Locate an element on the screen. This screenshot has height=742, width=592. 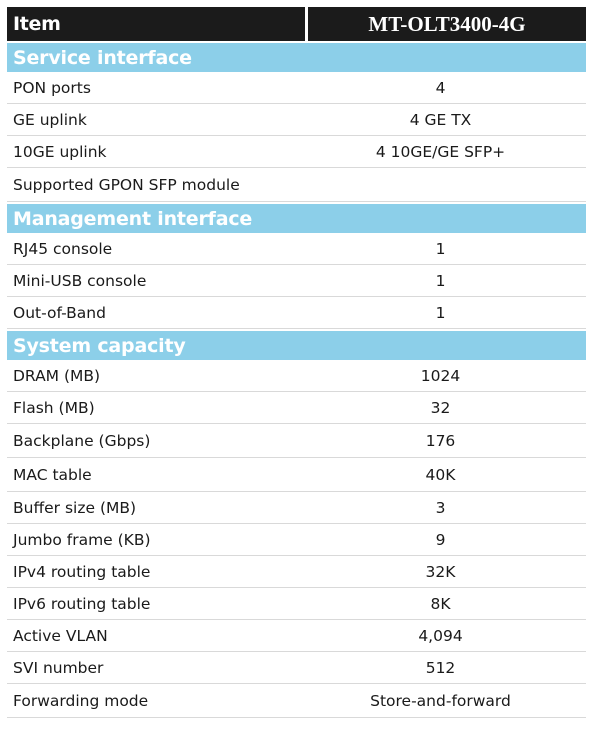
row-value: 1024 is located at coordinates (440, 375).